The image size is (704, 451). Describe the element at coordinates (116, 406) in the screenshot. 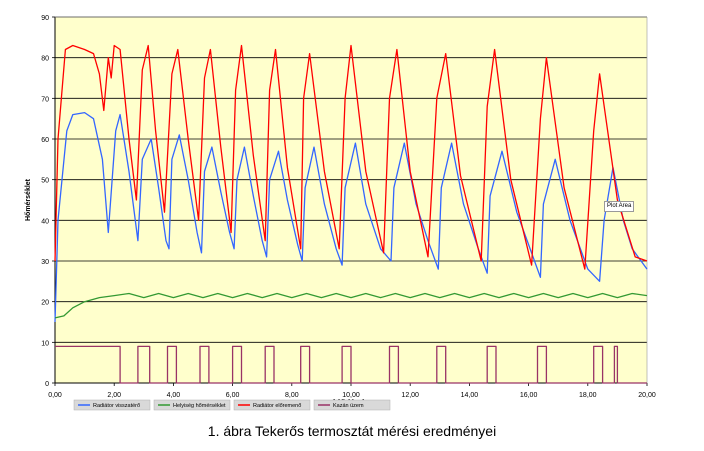

I see `legend-label: Radiátor visszatérő` at that location.